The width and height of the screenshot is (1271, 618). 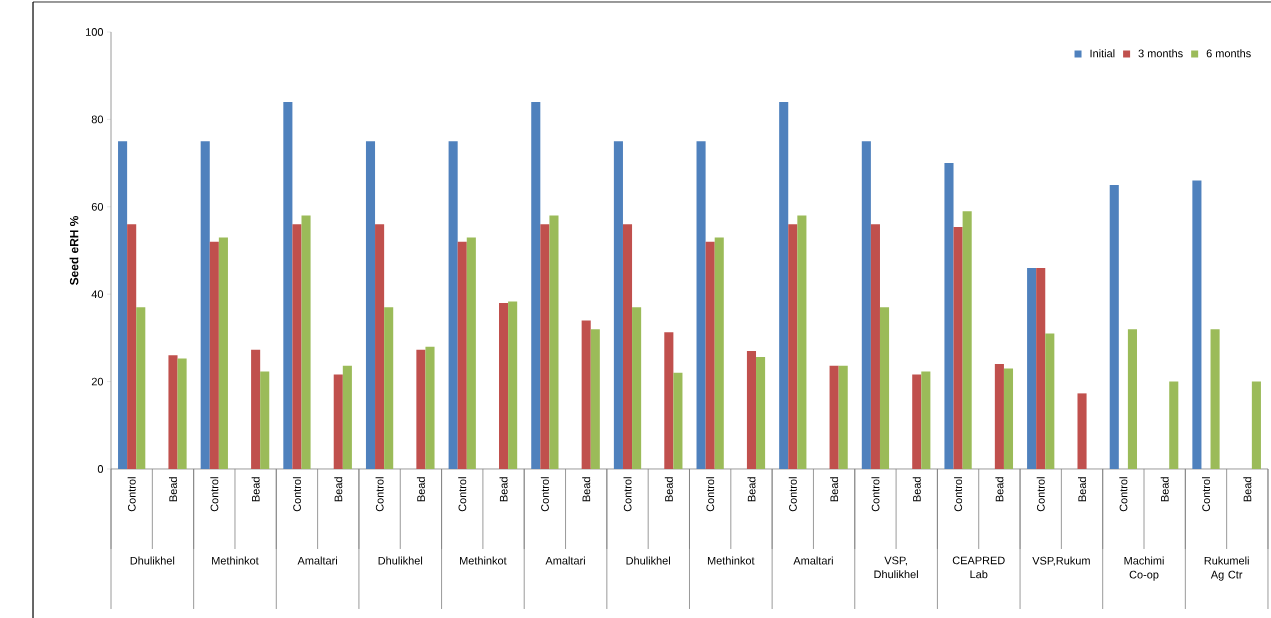 What do you see at coordinates (978, 567) in the screenshot?
I see `text: CEAPRED Lab` at bounding box center [978, 567].